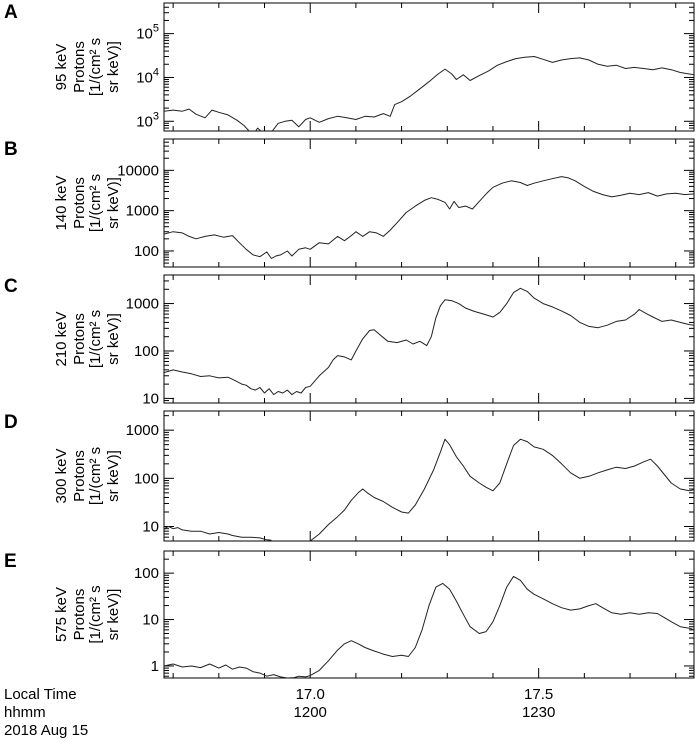 This screenshot has width=699, height=741. Describe the element at coordinates (25, 712) in the screenshot. I see `time-axis-label: hhmm` at that location.